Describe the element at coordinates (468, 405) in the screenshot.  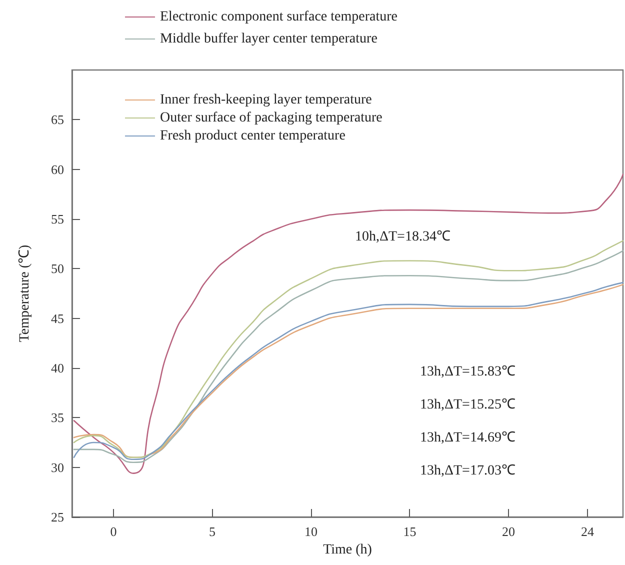
I see `annotation: 13h,ΔT=15.25℃` at that location.